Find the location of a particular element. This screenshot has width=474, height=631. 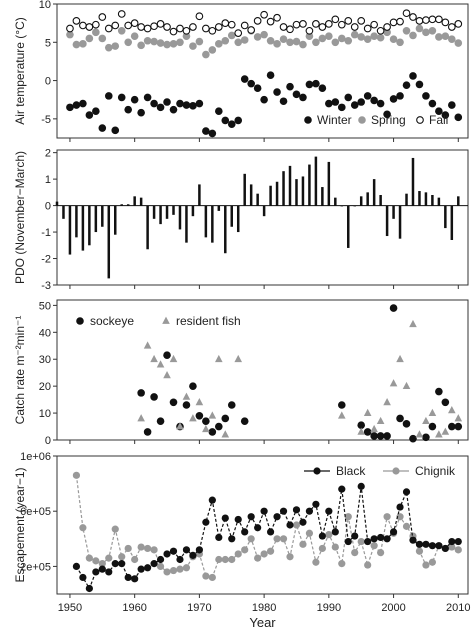

y-axis-label: Catch rate m⁻²min⁻¹ is located at coordinates (20, 370).